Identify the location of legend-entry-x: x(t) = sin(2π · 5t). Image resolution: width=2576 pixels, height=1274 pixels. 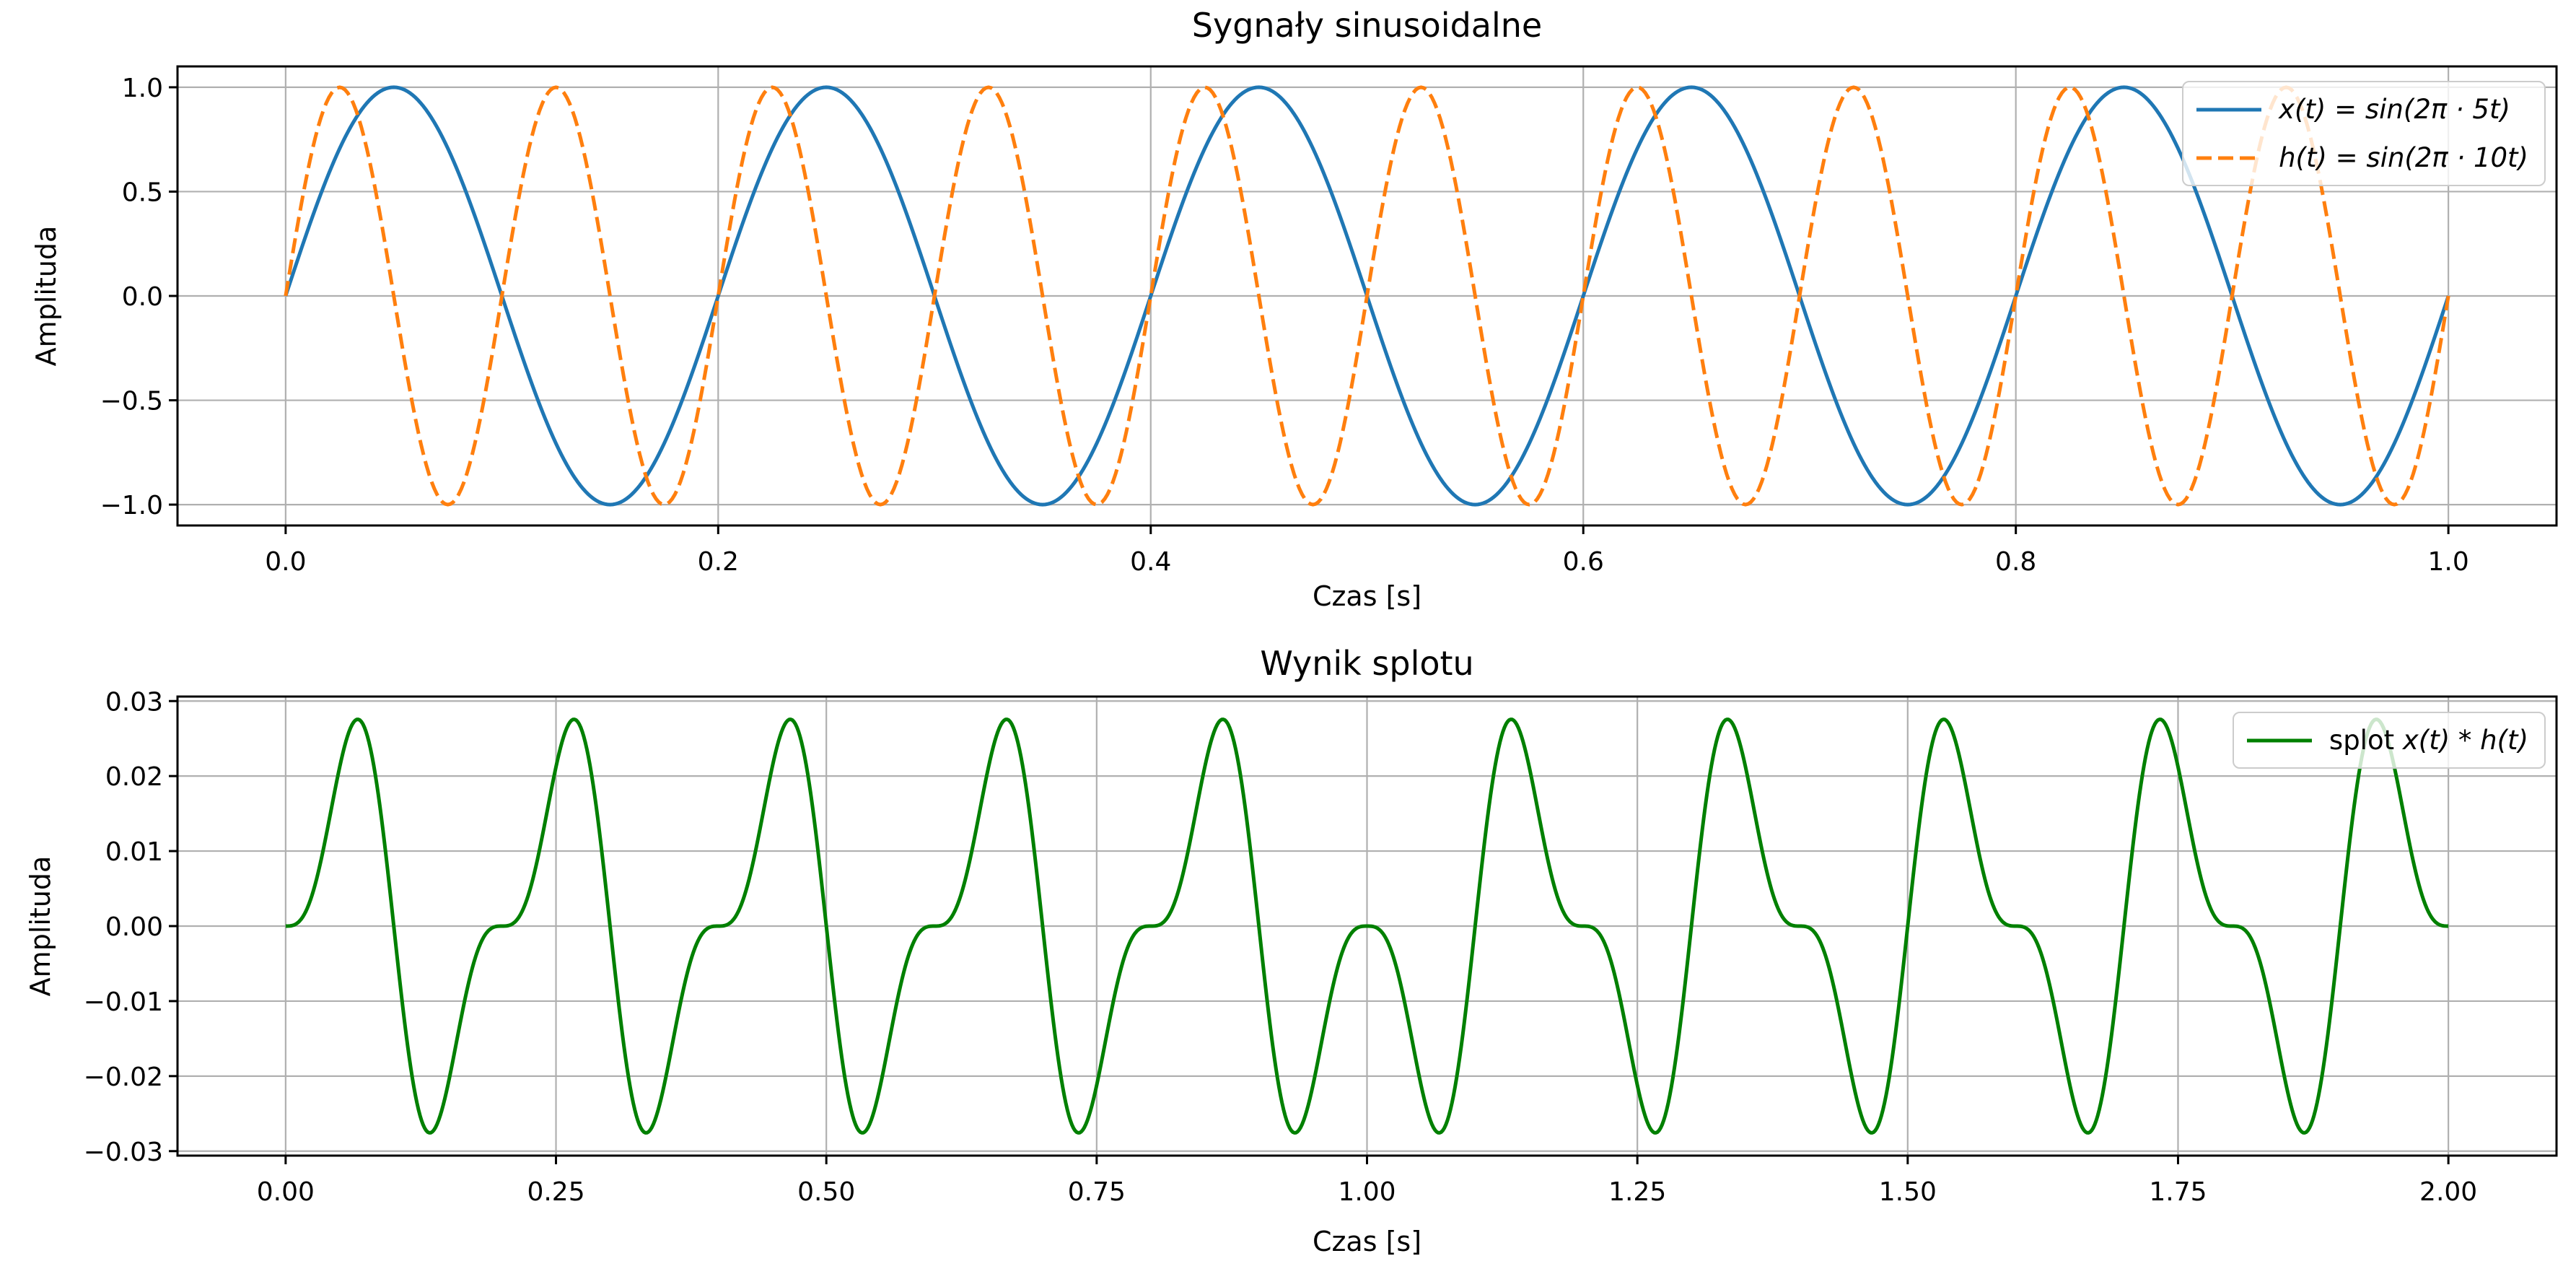
(2362, 109).